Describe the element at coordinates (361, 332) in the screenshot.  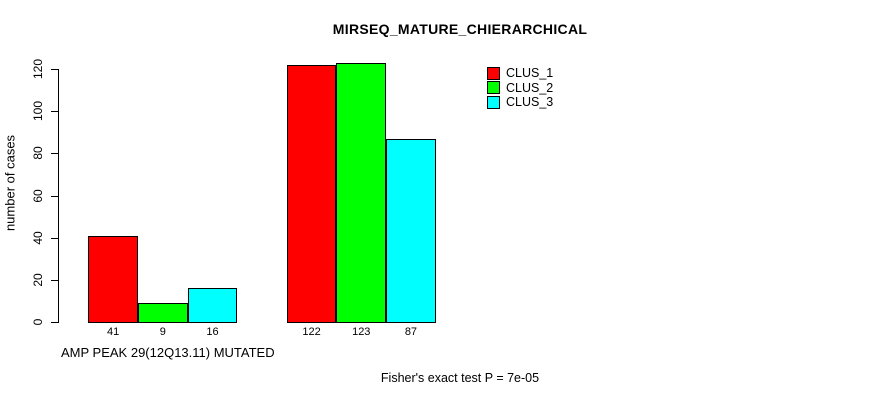
I see `bar-value-label: 123` at that location.